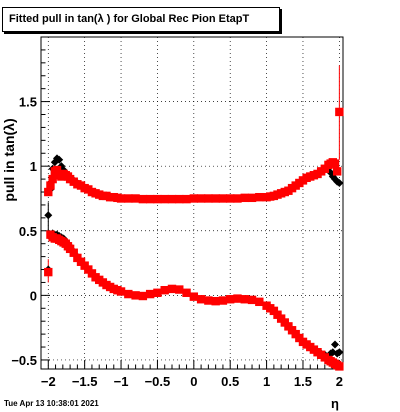 The width and height of the screenshot is (400, 412). I want to click on y-tick-label: 1.5, so click(28, 102).